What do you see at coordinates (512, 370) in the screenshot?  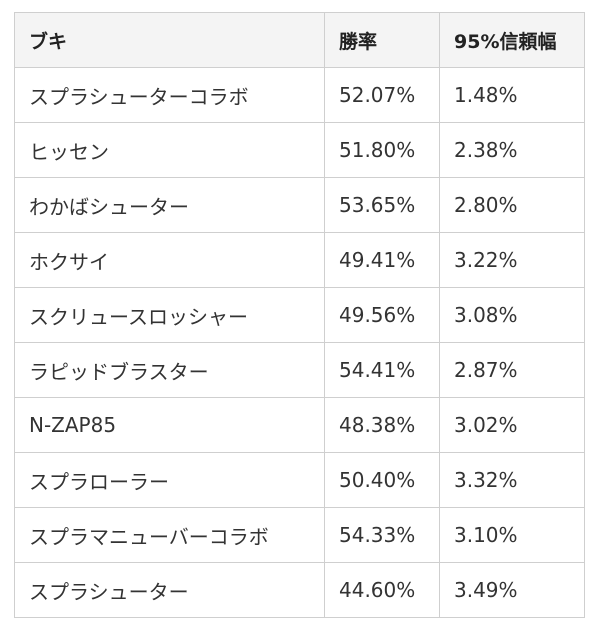 I see `cell-confidence-interval: 2.87%` at bounding box center [512, 370].